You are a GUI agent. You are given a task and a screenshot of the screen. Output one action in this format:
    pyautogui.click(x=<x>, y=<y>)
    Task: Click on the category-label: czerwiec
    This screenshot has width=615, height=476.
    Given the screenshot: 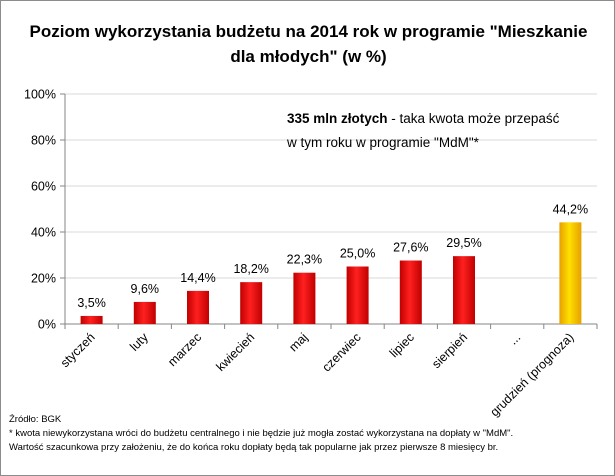 What is the action you would take?
    pyautogui.click(x=341, y=352)
    